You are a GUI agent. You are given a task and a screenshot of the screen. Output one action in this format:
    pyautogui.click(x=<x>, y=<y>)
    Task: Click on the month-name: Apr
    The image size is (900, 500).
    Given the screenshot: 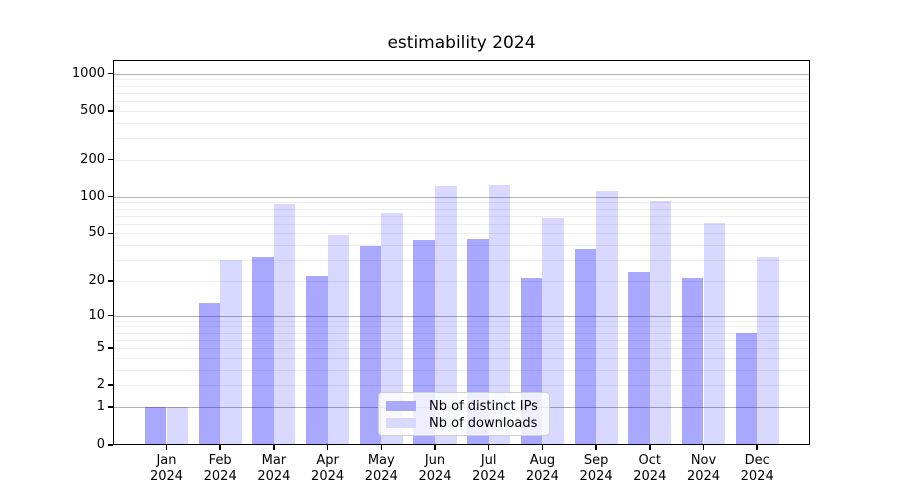 What is the action you would take?
    pyautogui.click(x=327, y=460)
    